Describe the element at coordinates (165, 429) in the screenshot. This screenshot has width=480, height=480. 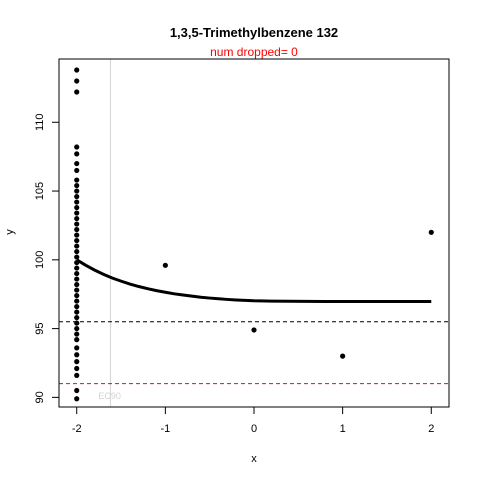
I see `x-tick-label: -1` at that location.